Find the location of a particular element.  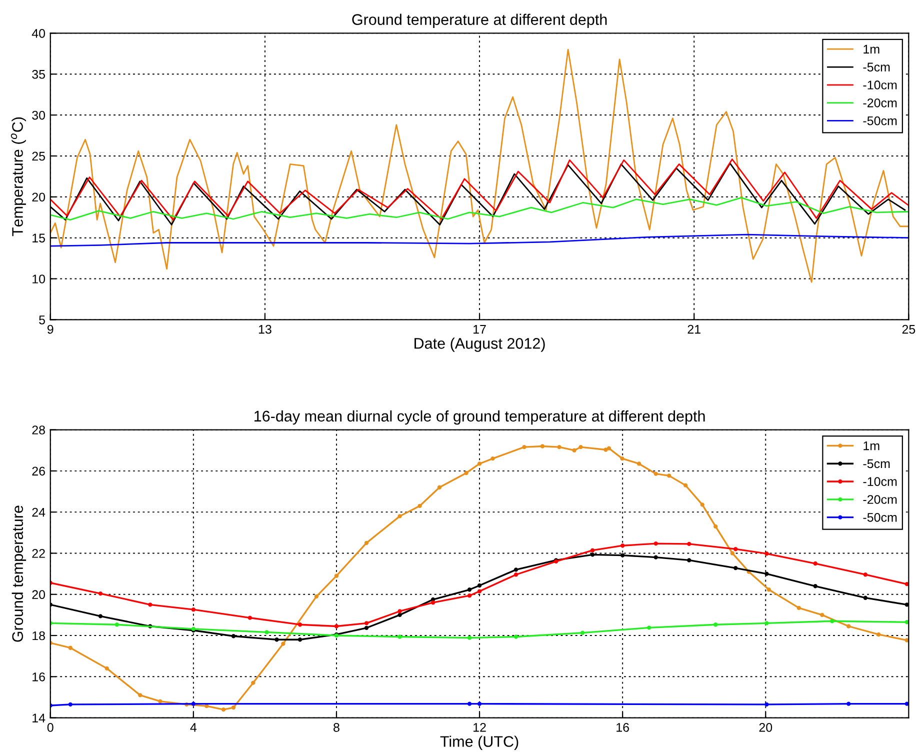

x-tick-label: 13 is located at coordinates (265, 329).